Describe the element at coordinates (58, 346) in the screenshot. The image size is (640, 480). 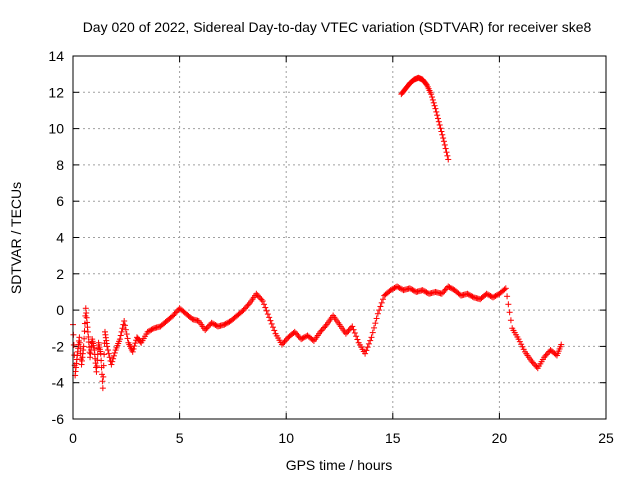
I see `y-tick-label: -2` at that location.